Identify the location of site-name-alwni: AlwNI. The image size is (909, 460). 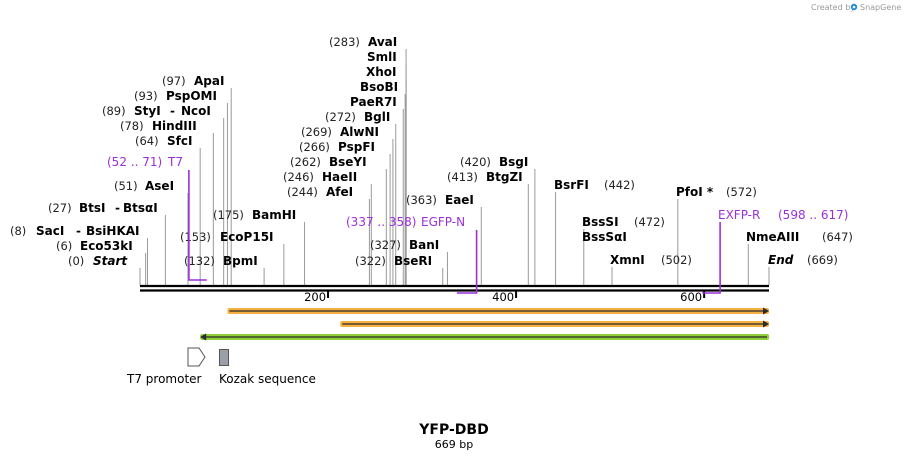
(359, 132).